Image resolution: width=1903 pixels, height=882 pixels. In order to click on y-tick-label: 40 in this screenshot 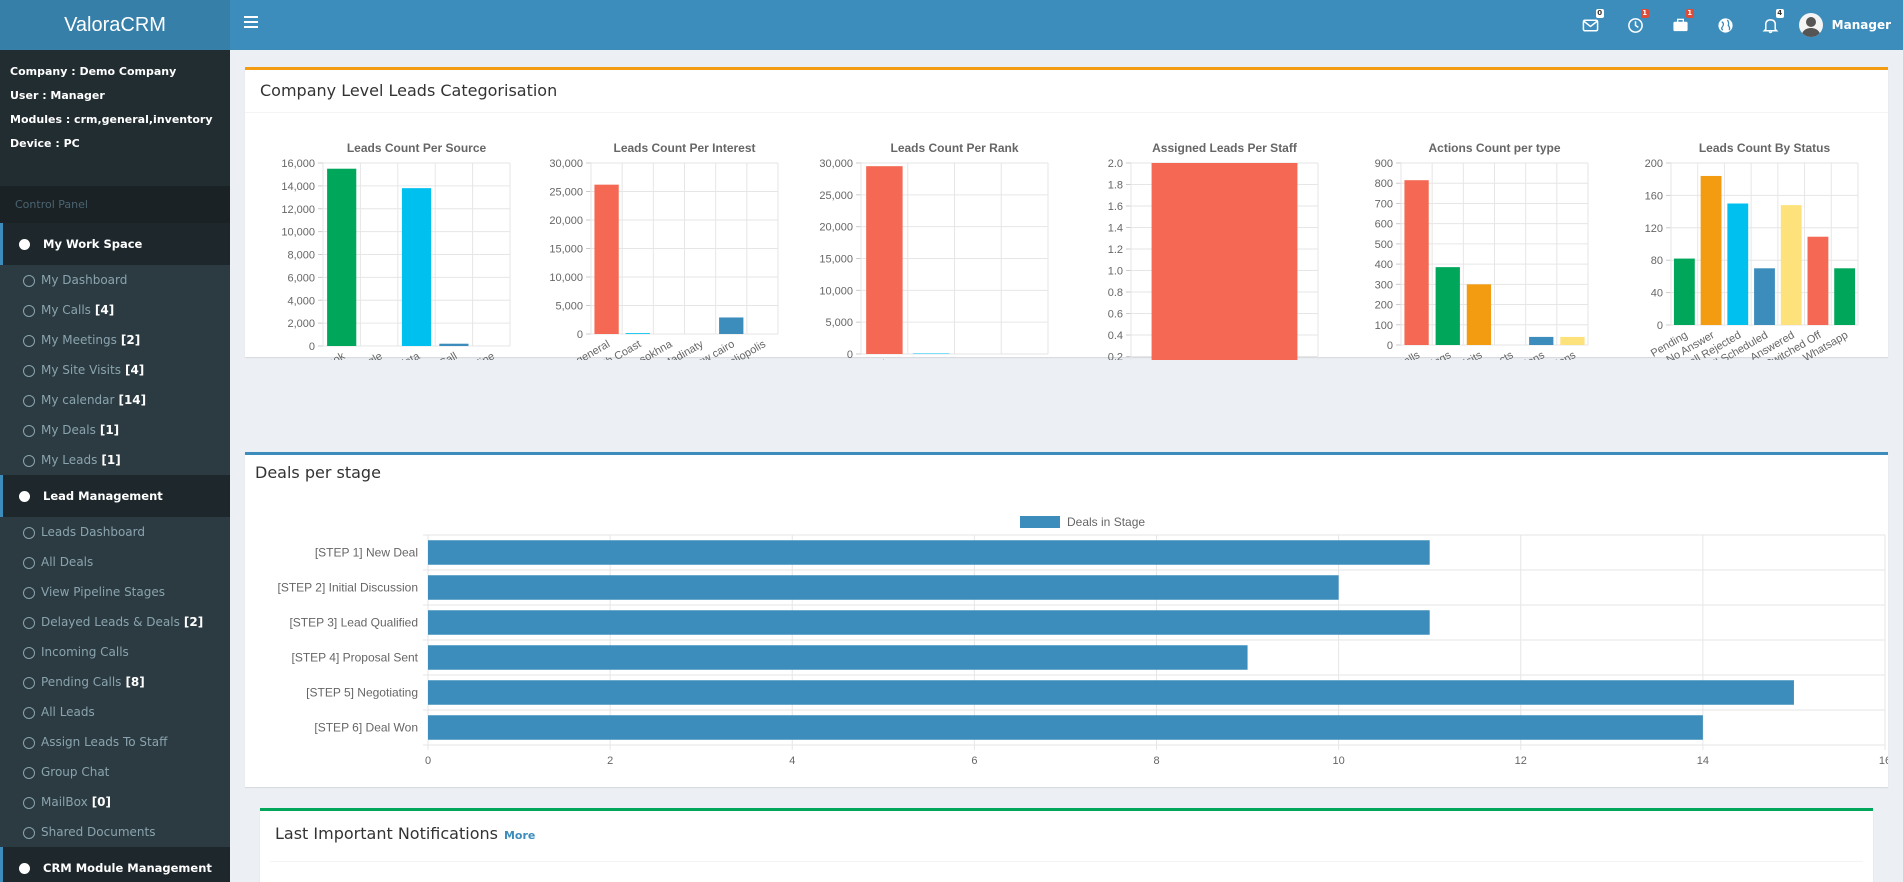, I will do `click(1657, 294)`.